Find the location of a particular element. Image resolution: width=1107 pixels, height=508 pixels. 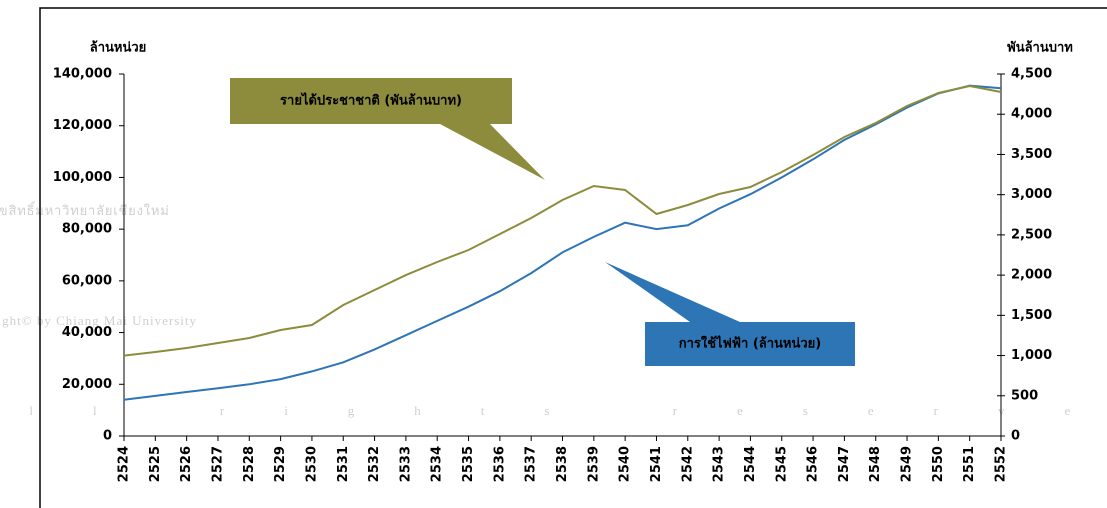

x-tick-label: 2542 is located at coordinates (687, 464).